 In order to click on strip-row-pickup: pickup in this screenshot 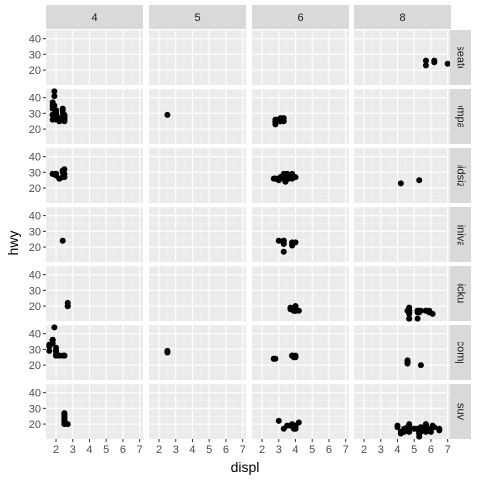, I will do `click(460, 293)`.